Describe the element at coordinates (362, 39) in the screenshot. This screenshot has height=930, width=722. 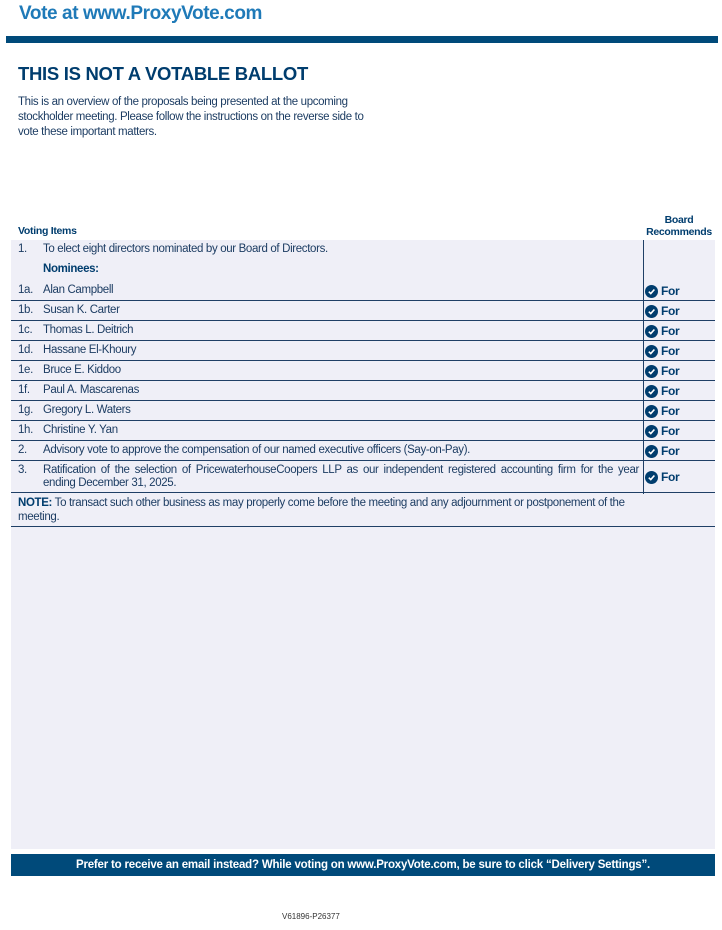
I see `header-bar` at that location.